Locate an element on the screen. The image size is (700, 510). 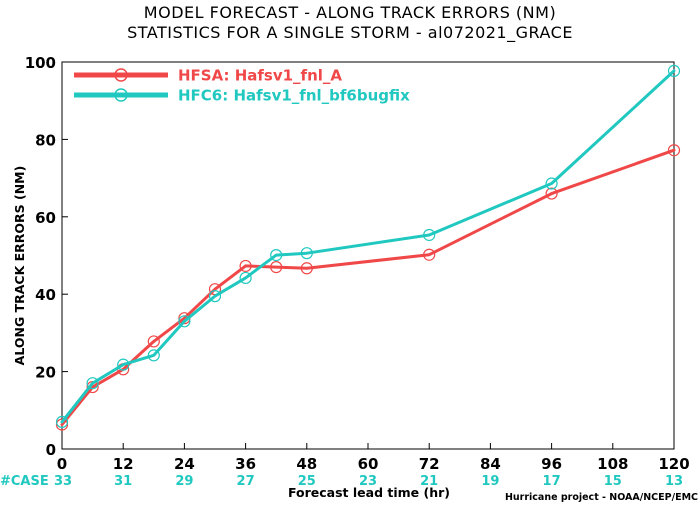
case-count-120: 13 is located at coordinates (674, 481).